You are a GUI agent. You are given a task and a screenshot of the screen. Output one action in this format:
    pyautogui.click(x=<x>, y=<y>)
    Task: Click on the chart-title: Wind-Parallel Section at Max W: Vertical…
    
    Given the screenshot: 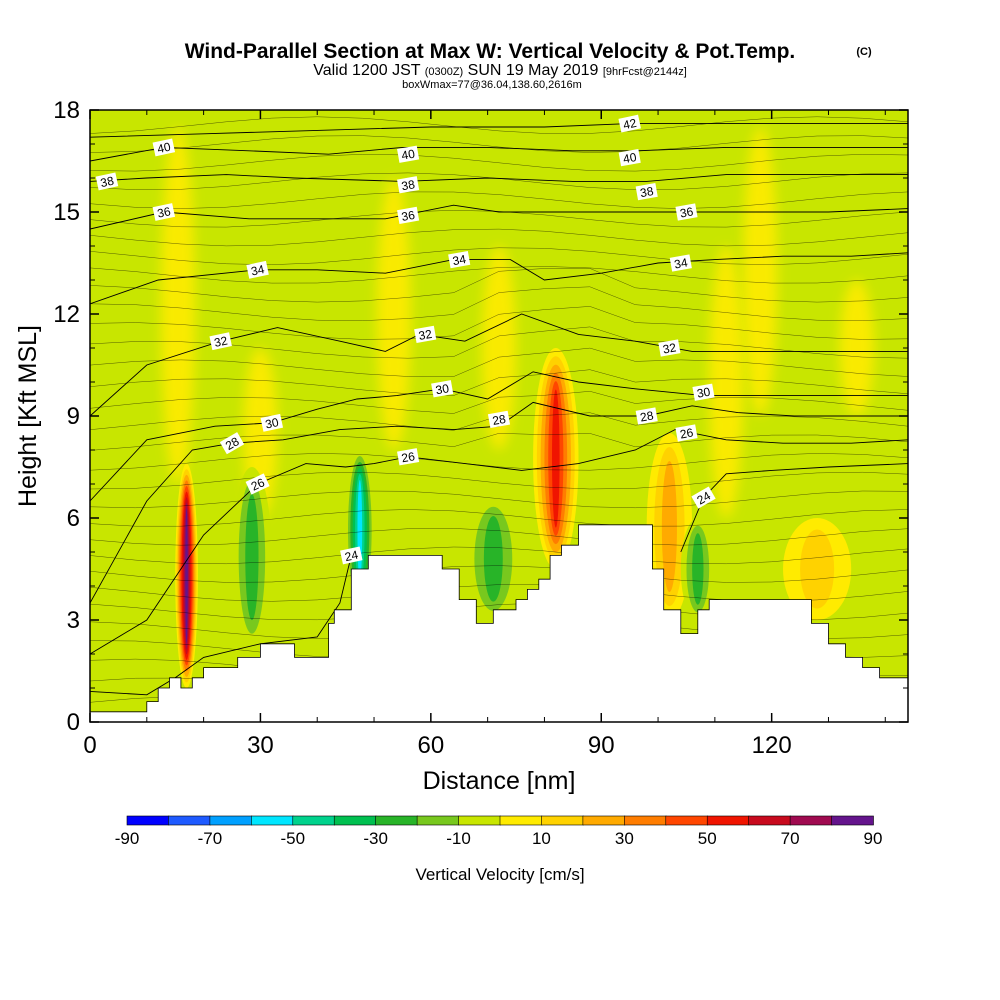 What is the action you would take?
    pyautogui.click(x=490, y=51)
    